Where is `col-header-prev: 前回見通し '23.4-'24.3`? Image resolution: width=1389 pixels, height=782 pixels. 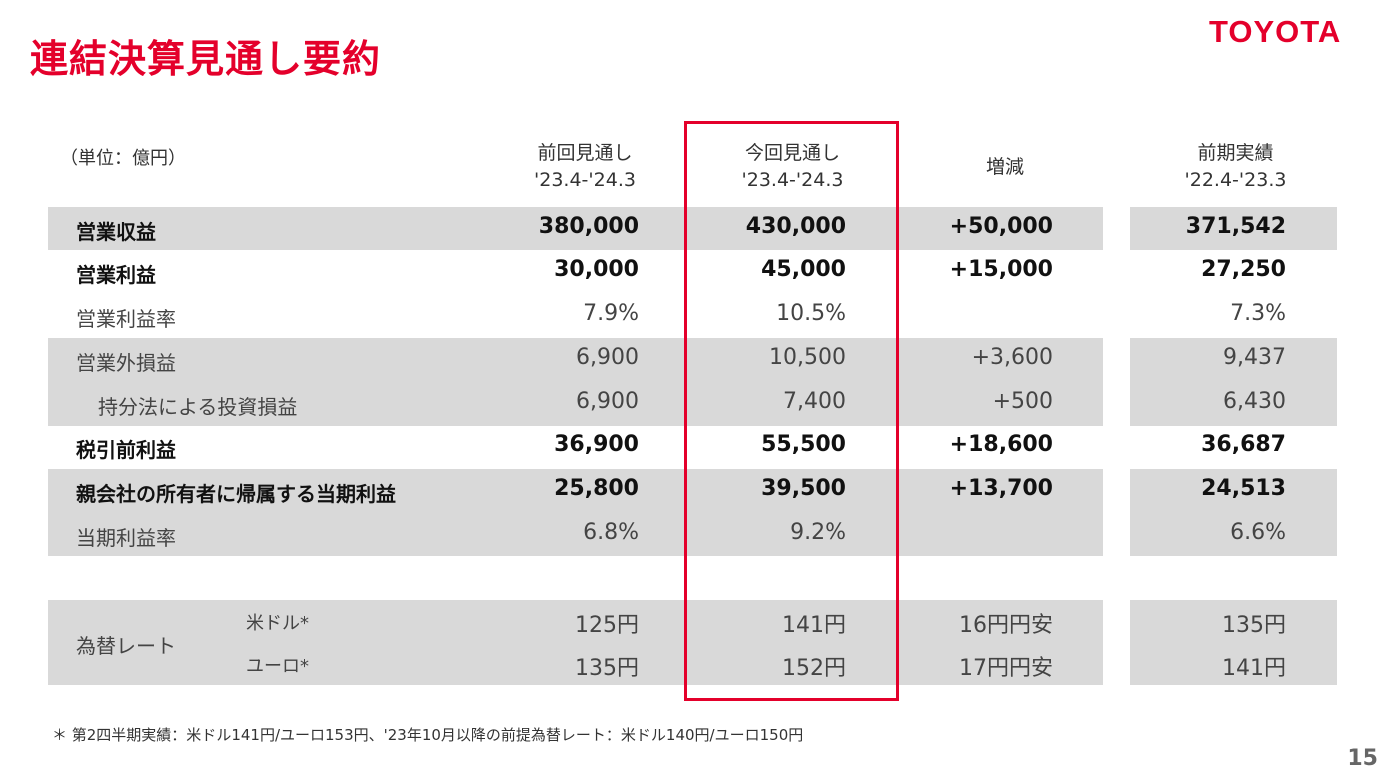
col-header-prev: 前回見通し '23.4-'24.3 is located at coordinates (585, 167).